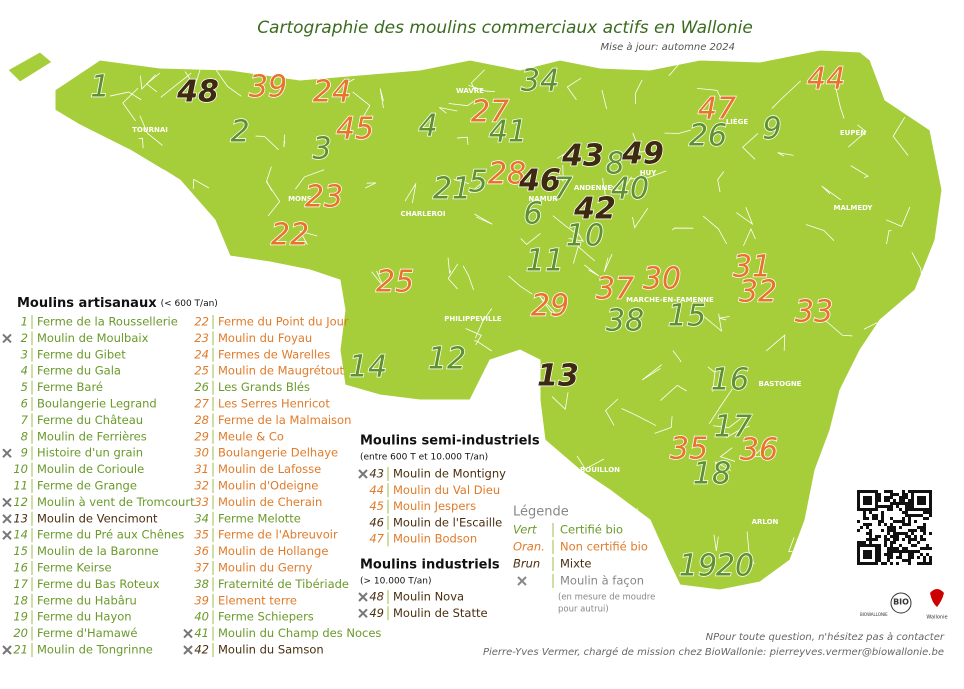  I want to click on item-name: Moulin du Foyau, so click(265, 338).